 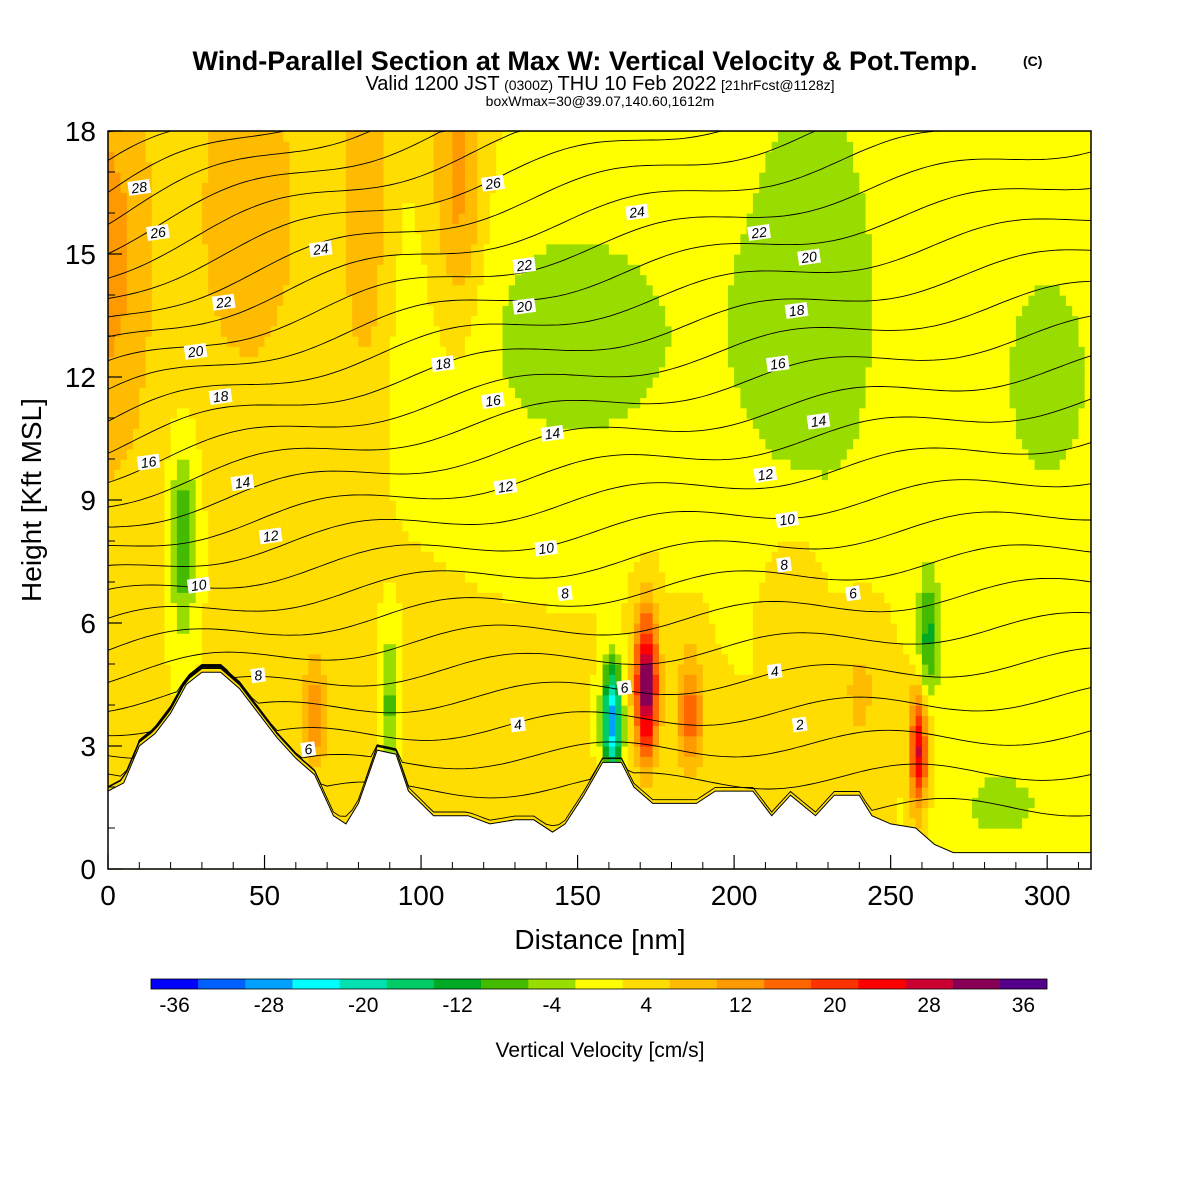 What do you see at coordinates (1032, 61) in the screenshot?
I see `copyright-mark: (C)` at bounding box center [1032, 61].